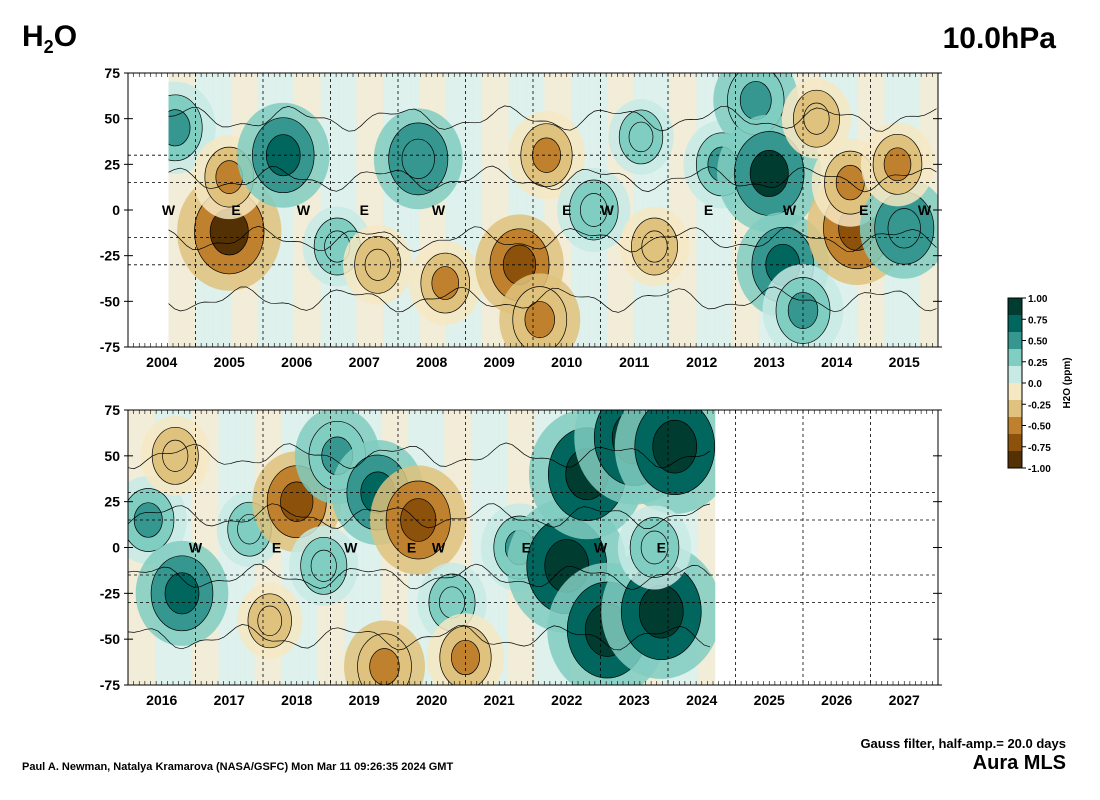 The width and height of the screenshot is (1100, 800). Describe the element at coordinates (296, 362) in the screenshot. I see `x-year-label: 2006` at that location.